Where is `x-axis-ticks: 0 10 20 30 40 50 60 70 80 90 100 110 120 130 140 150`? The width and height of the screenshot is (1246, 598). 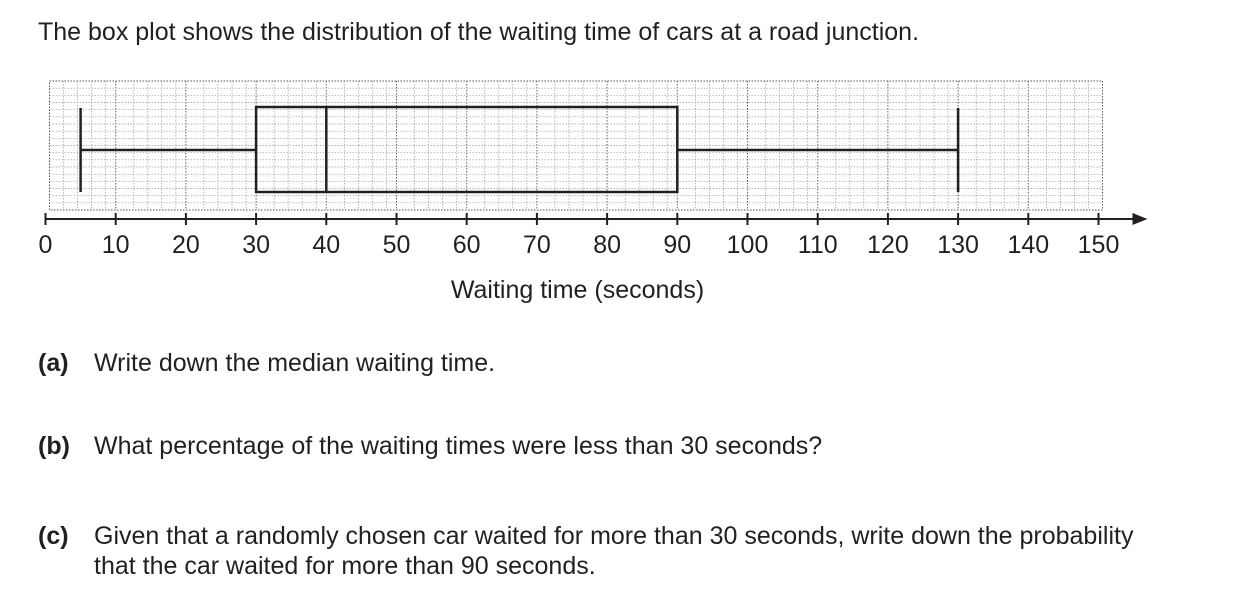 x-axis-ticks: 0 10 20 30 40 50 60 70 80 90 100 110 120 130 140 150 is located at coordinates (579, 236).